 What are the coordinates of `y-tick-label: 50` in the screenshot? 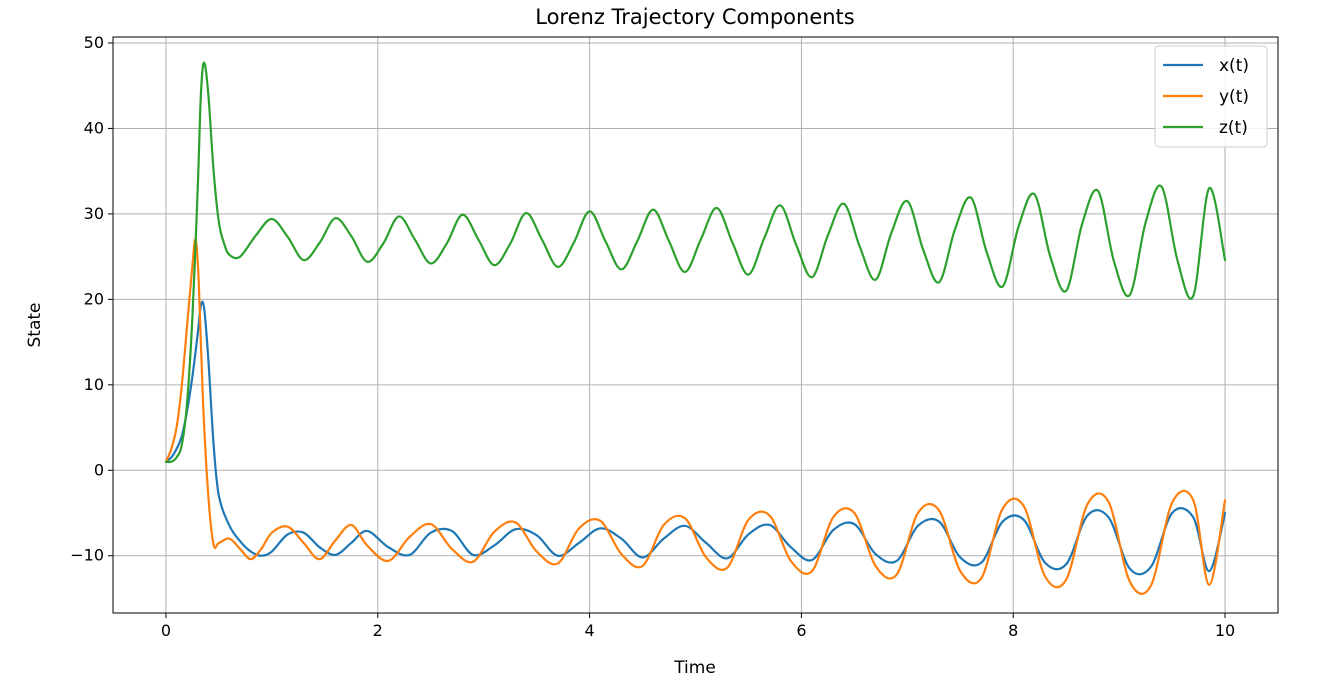 It's located at (94, 42).